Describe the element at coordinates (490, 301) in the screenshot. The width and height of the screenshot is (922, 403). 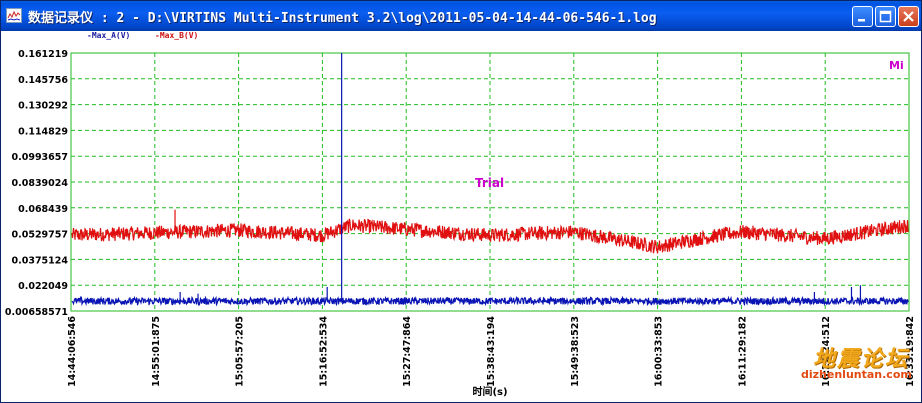
I see `series-line-max-a` at that location.